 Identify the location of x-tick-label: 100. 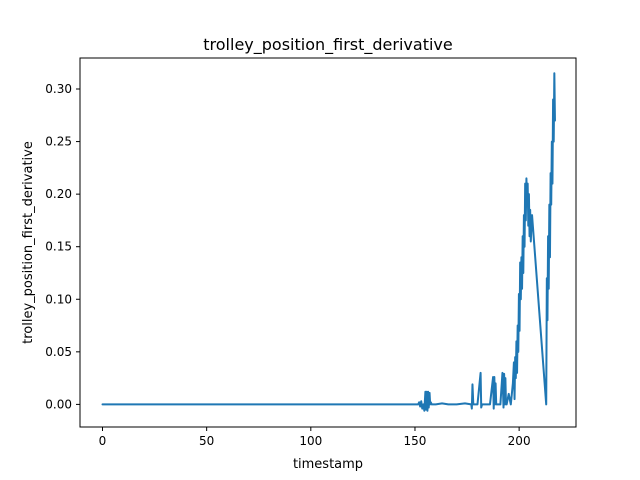
(310, 441).